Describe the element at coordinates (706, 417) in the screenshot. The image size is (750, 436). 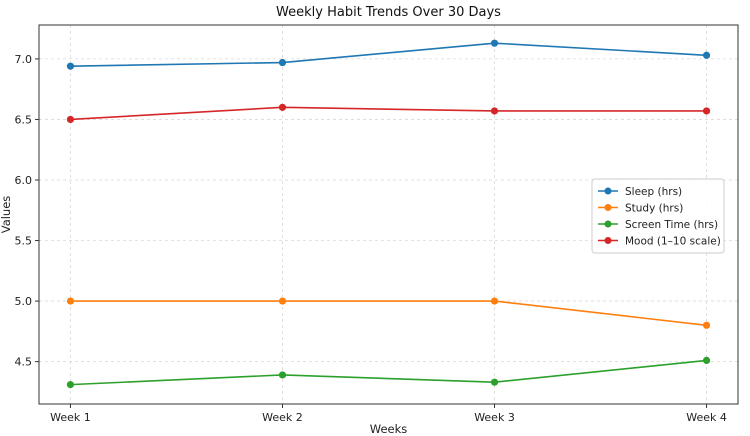
I see `x-tick-label: Week 4` at that location.